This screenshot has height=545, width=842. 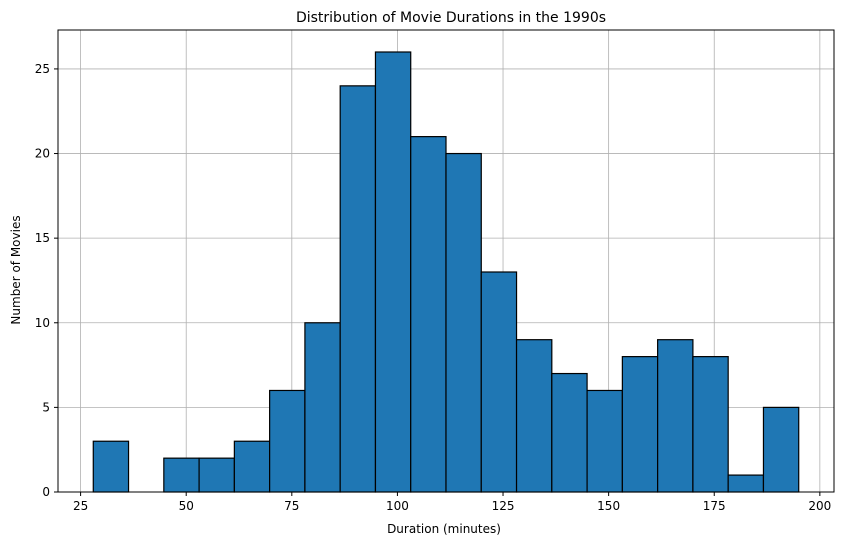 I want to click on y-tick-label: 20, so click(x=42, y=154).